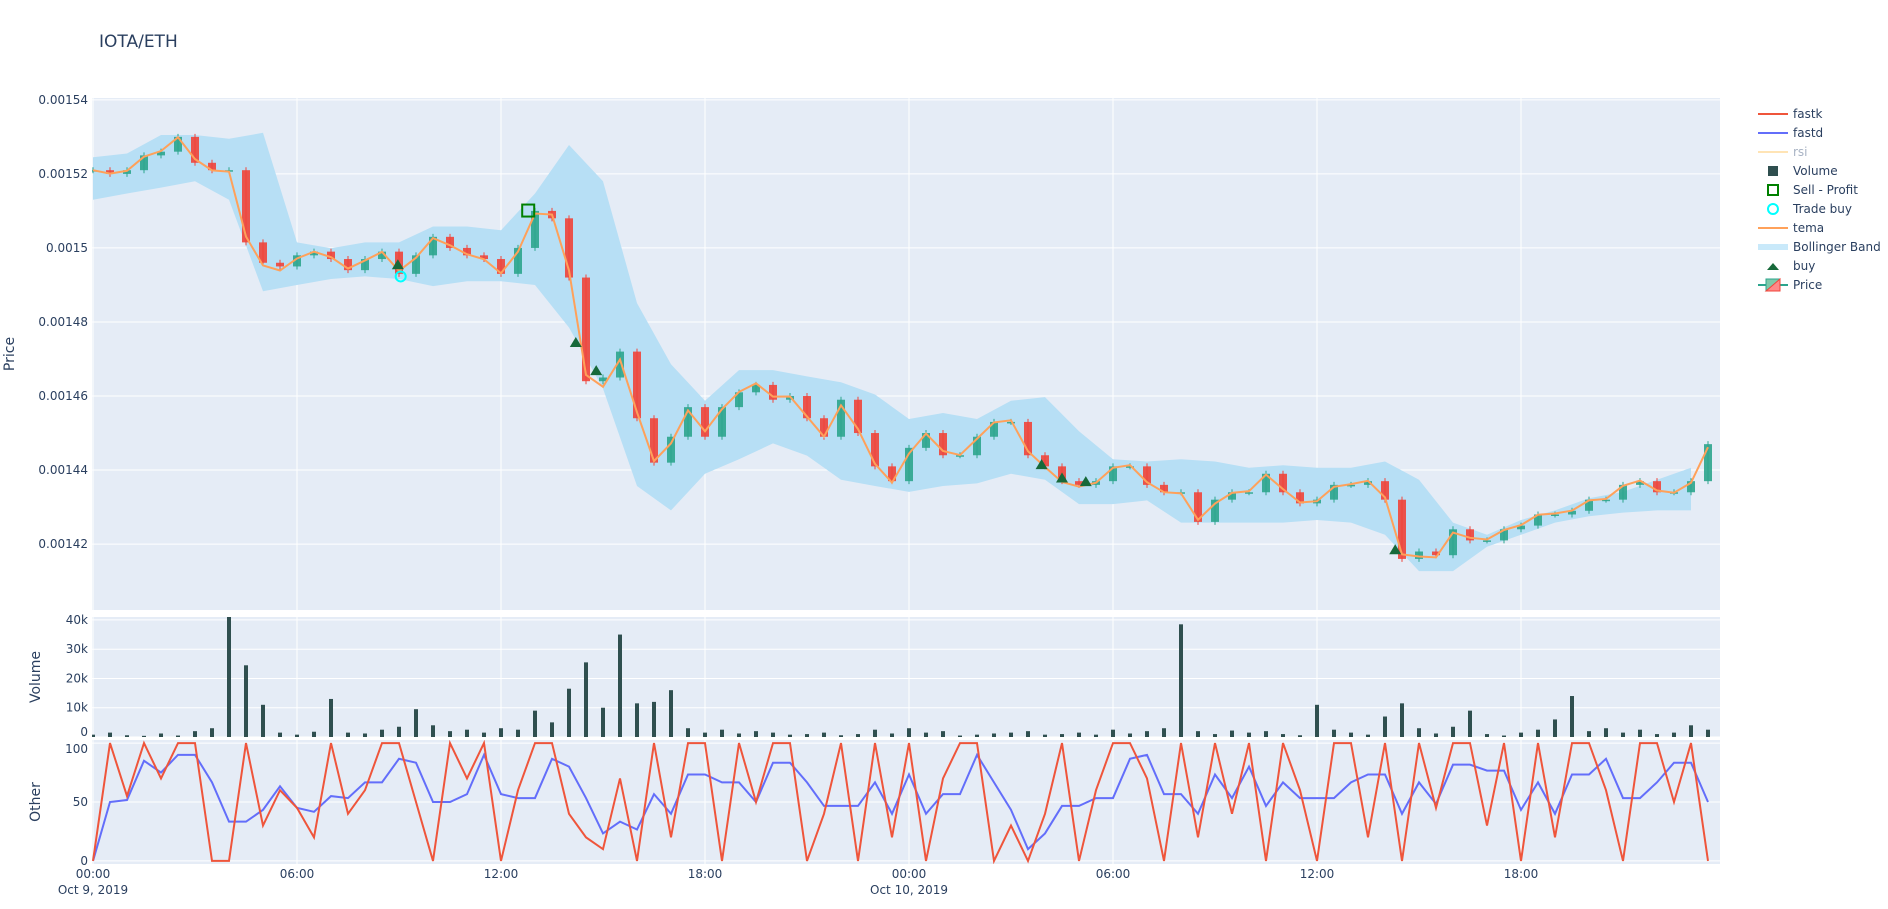  Describe the element at coordinates (76, 749) in the screenshot. I see `other-y-tick-label: 100` at that location.